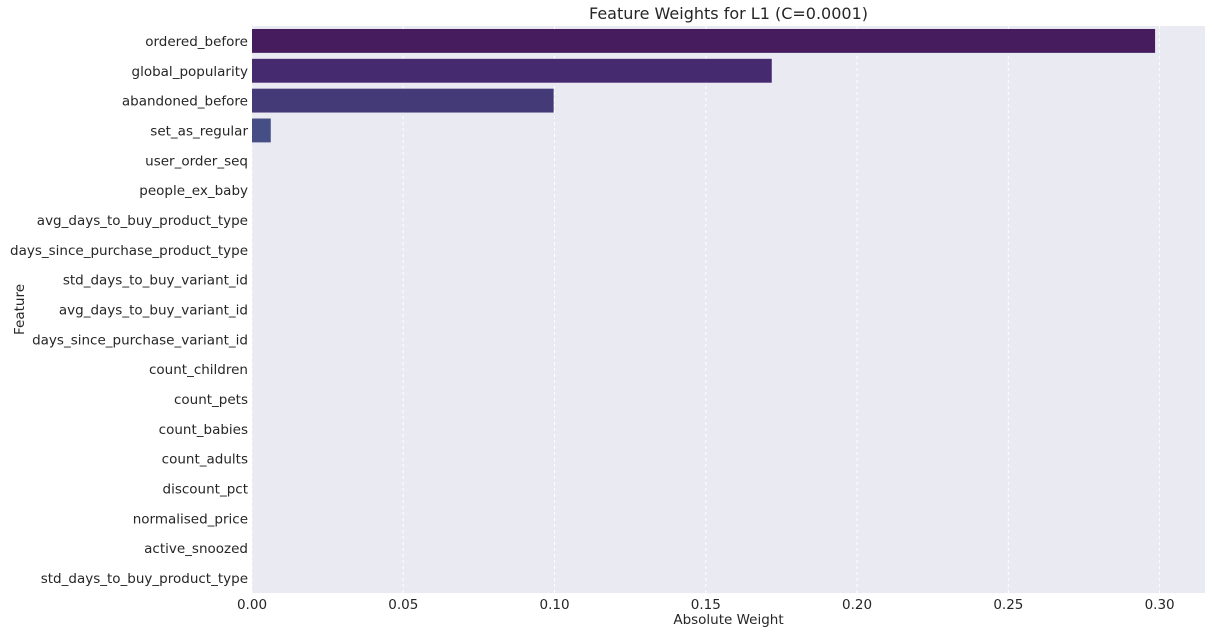 This screenshot has height=635, width=1230. Describe the element at coordinates (704, 85) in the screenshot. I see `bars` at that location.